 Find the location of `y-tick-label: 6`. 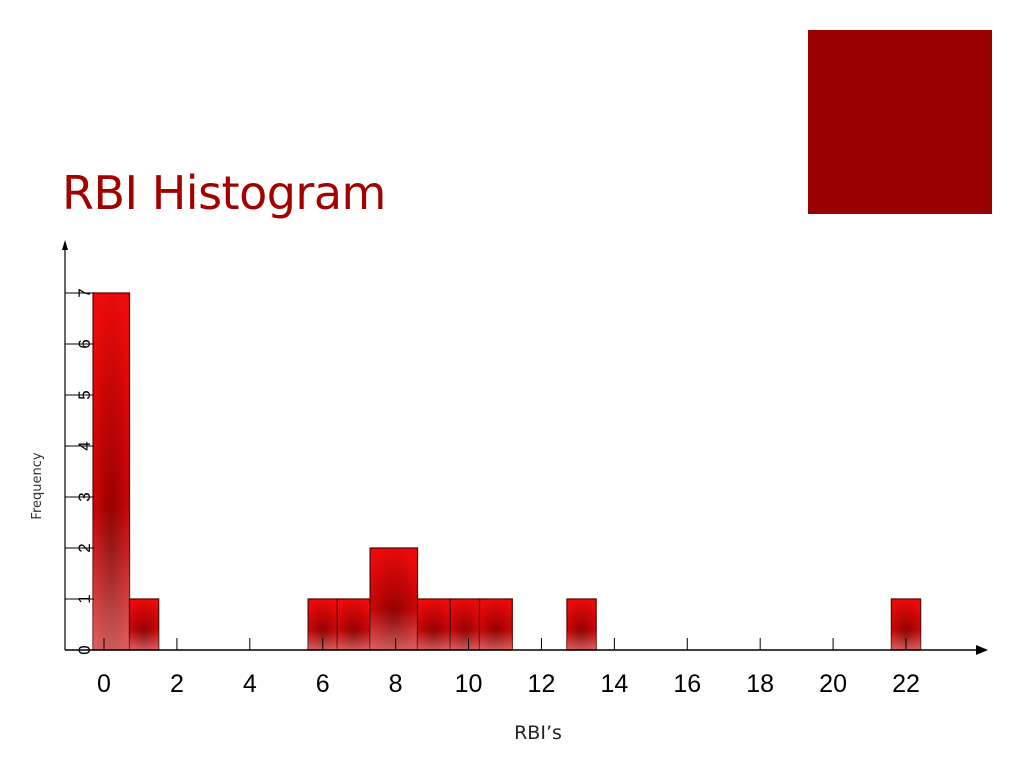

y-tick-label: 6 is located at coordinates (84, 343).